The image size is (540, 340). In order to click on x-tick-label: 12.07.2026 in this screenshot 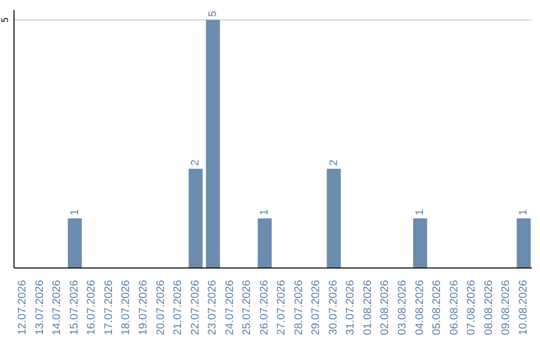, I will do `click(22, 308)`.